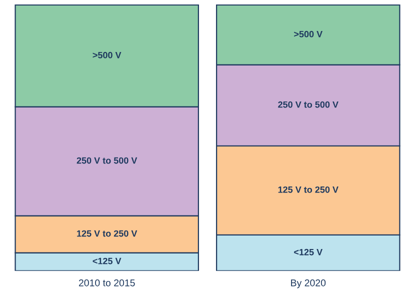  I want to click on x-tick-label: 2010 to 2015, so click(106, 282).